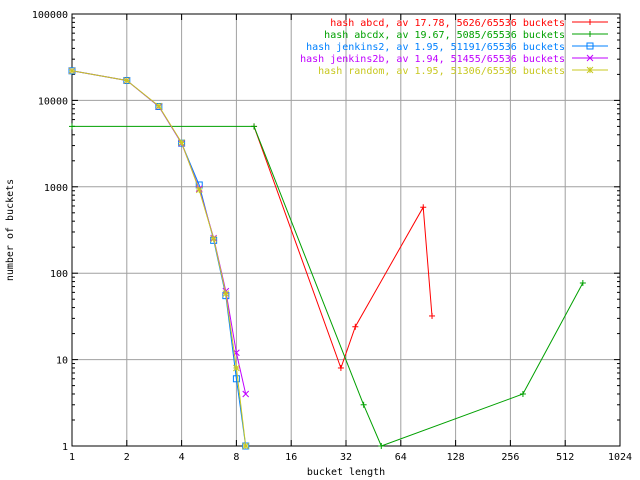 This screenshot has height=480, width=640. Describe the element at coordinates (59, 274) in the screenshot. I see `y-tick-label: 100` at that location.